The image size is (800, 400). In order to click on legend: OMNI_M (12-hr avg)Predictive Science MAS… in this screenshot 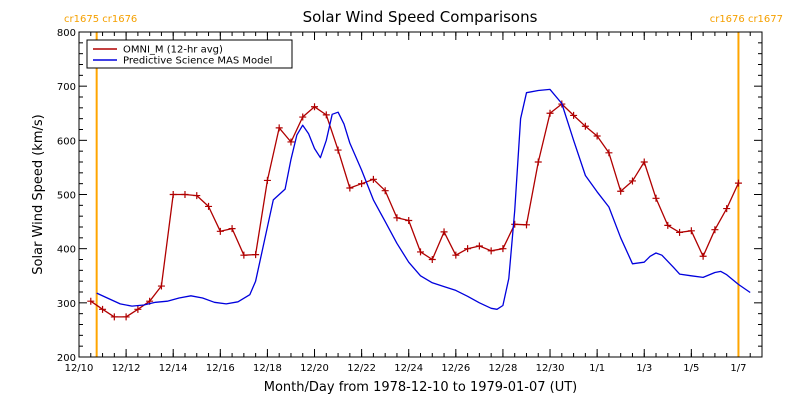, I will do `click(189, 54)`.